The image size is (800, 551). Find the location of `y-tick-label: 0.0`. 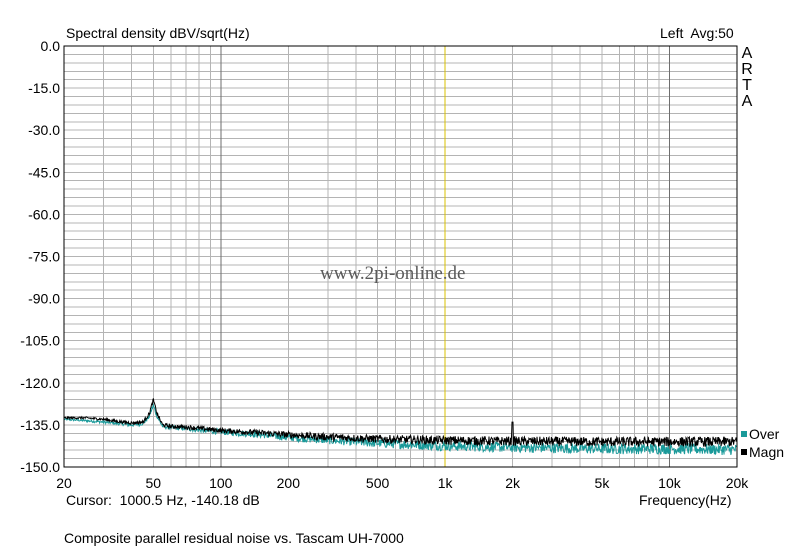

y-tick-label: 0.0 is located at coordinates (51, 46).